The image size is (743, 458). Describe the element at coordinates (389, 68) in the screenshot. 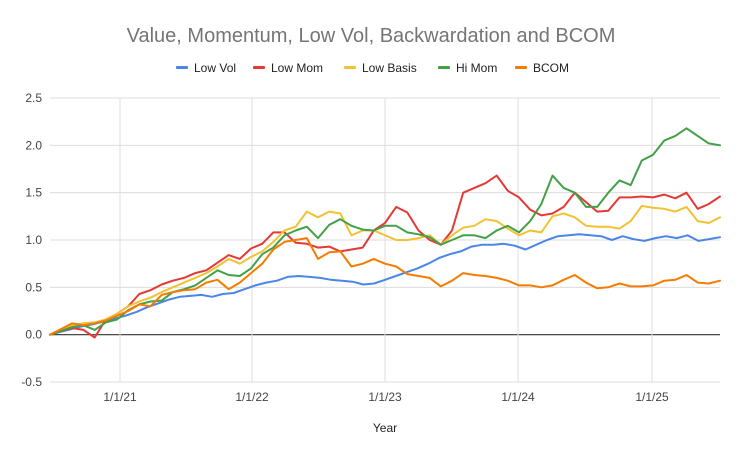

I see `legend-label: Low Basis` at that location.